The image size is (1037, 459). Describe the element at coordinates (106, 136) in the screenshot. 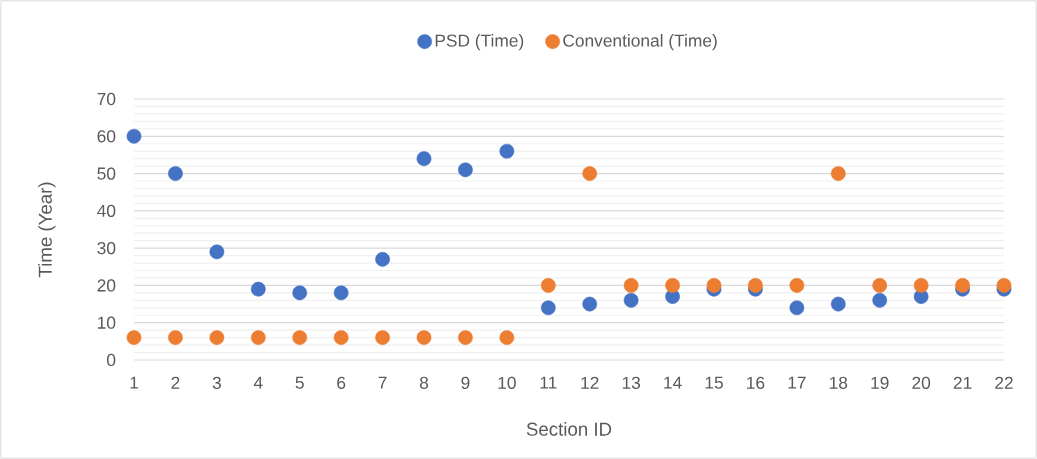

I see `y-tick-label: 60` at that location.